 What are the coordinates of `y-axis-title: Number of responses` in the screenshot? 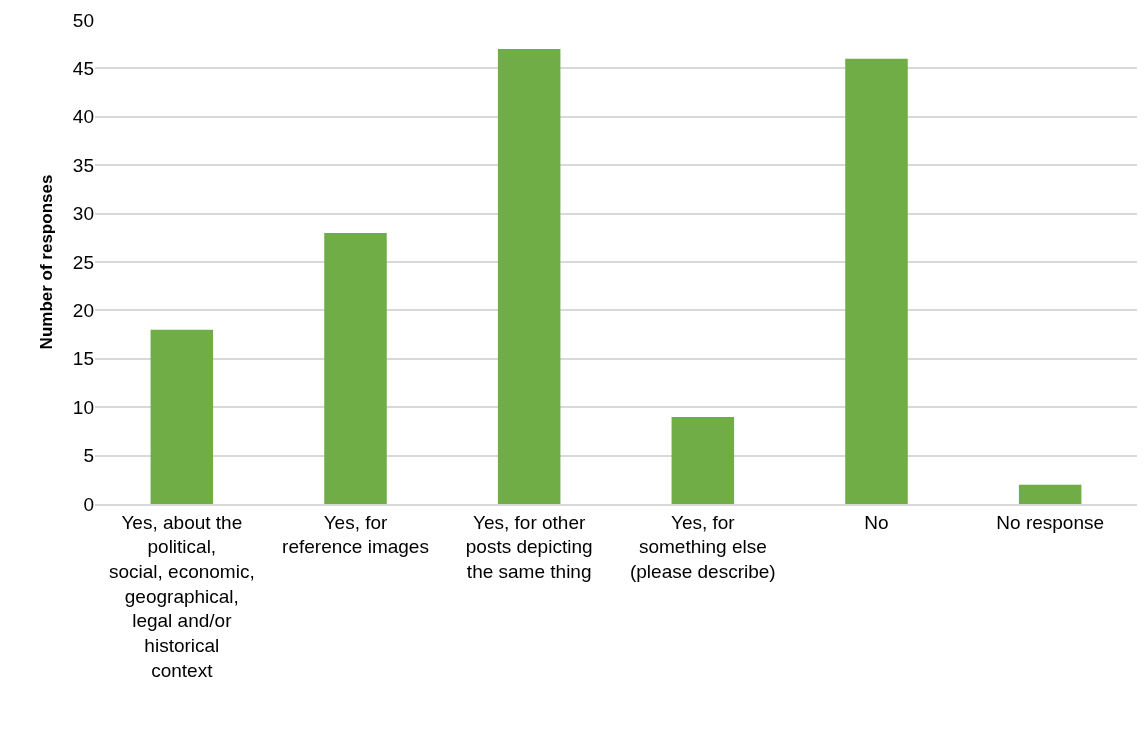 It's located at (47, 262).